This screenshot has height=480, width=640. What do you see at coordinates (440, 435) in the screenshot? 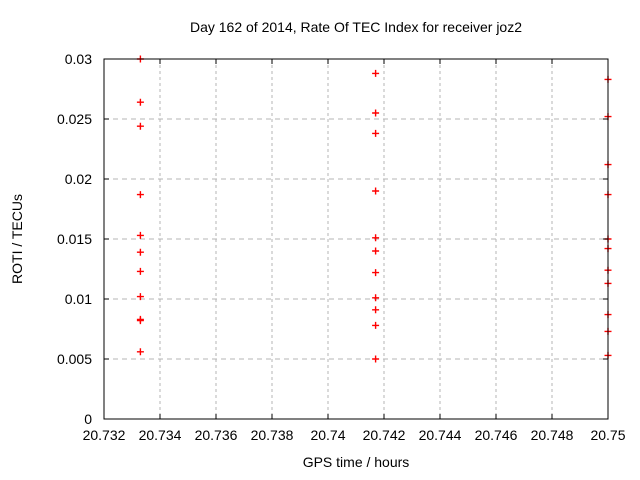
I see `x-tick-label: 20.744` at bounding box center [440, 435].